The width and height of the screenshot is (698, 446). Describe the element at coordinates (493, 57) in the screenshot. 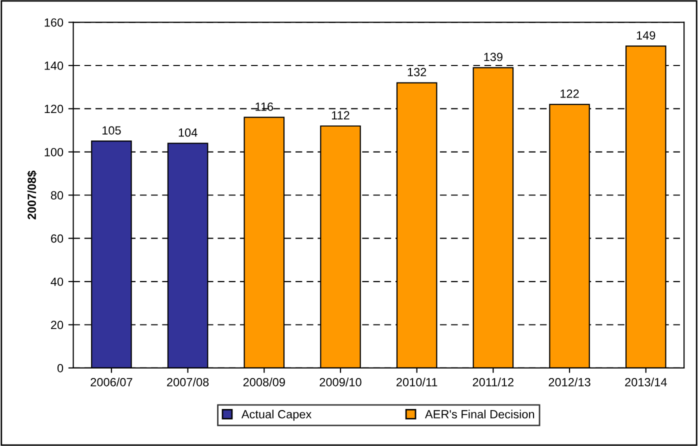

I see `data-label: 139` at that location.